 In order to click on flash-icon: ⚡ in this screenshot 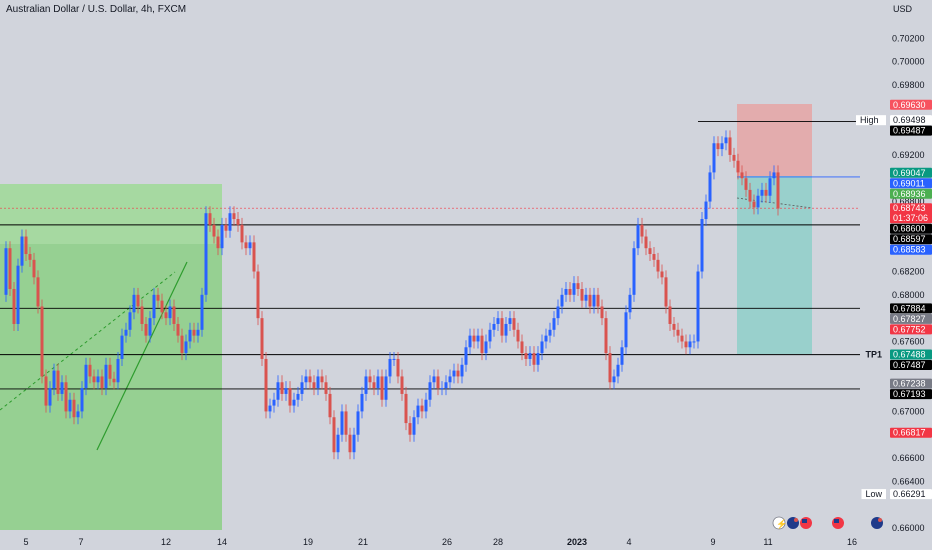, I will do `click(779, 523)`.